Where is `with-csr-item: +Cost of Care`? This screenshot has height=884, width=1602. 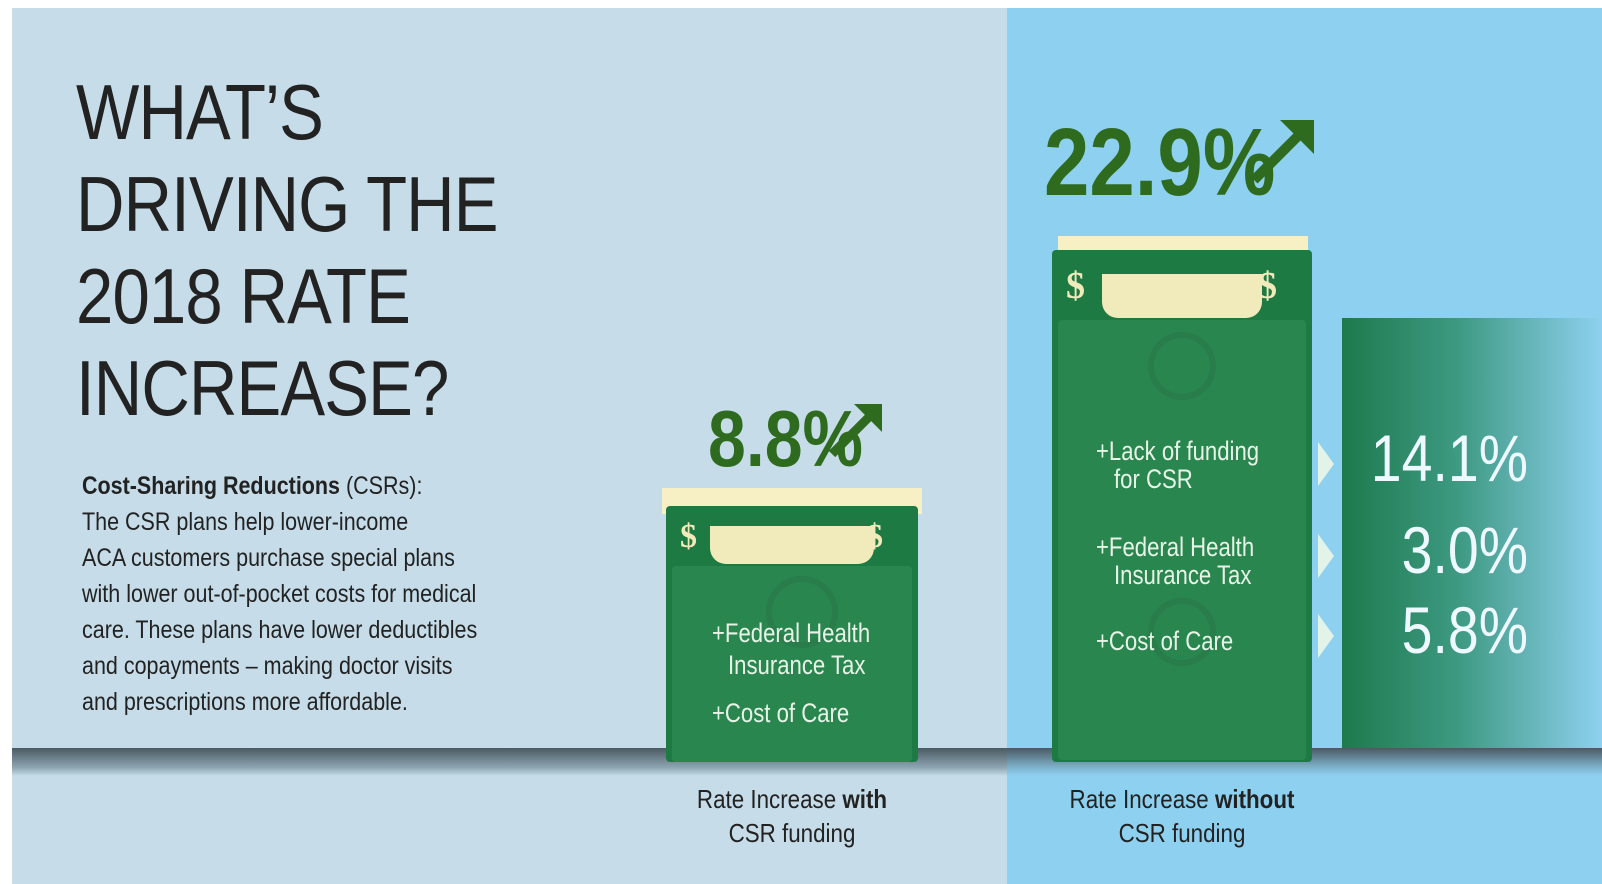
with-csr-item: +Cost of Care is located at coordinates (781, 713).